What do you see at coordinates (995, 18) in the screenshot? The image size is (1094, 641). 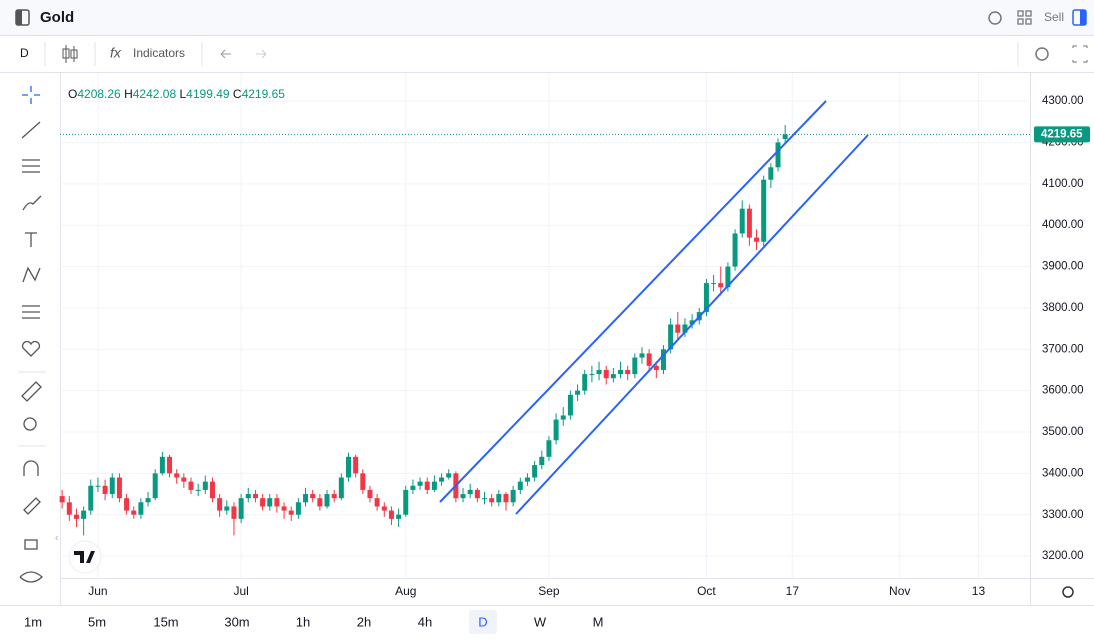 I see `refresh-icon` at bounding box center [995, 18].